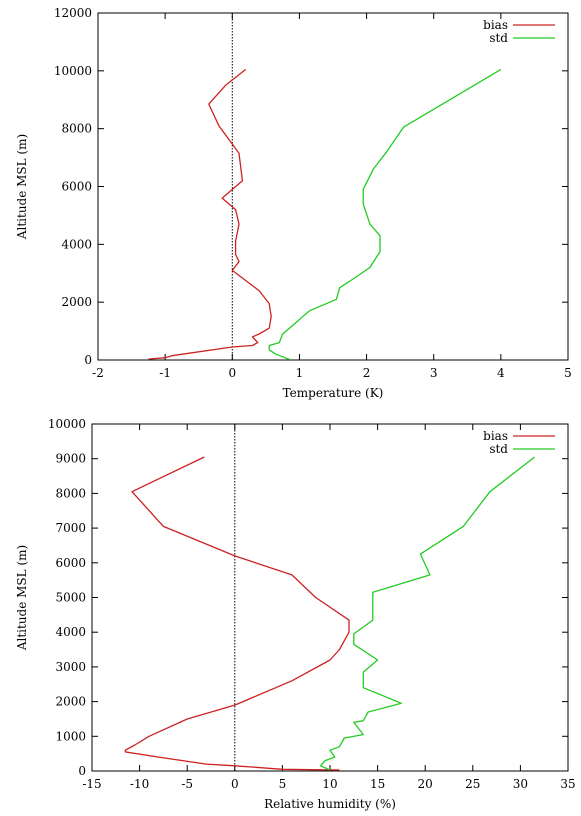 Image resolution: width=581 pixels, height=816 pixels. What do you see at coordinates (70, 702) in the screenshot?
I see `rh-y-tick-label: 2000` at bounding box center [70, 702].